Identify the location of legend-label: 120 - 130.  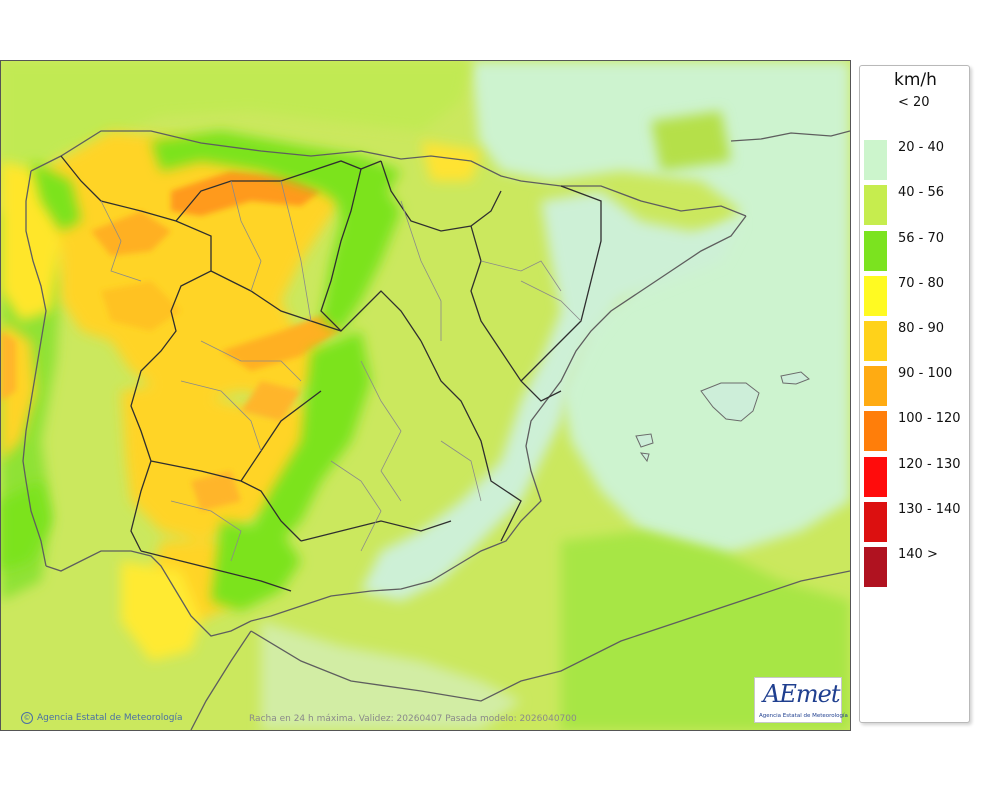
(929, 464).